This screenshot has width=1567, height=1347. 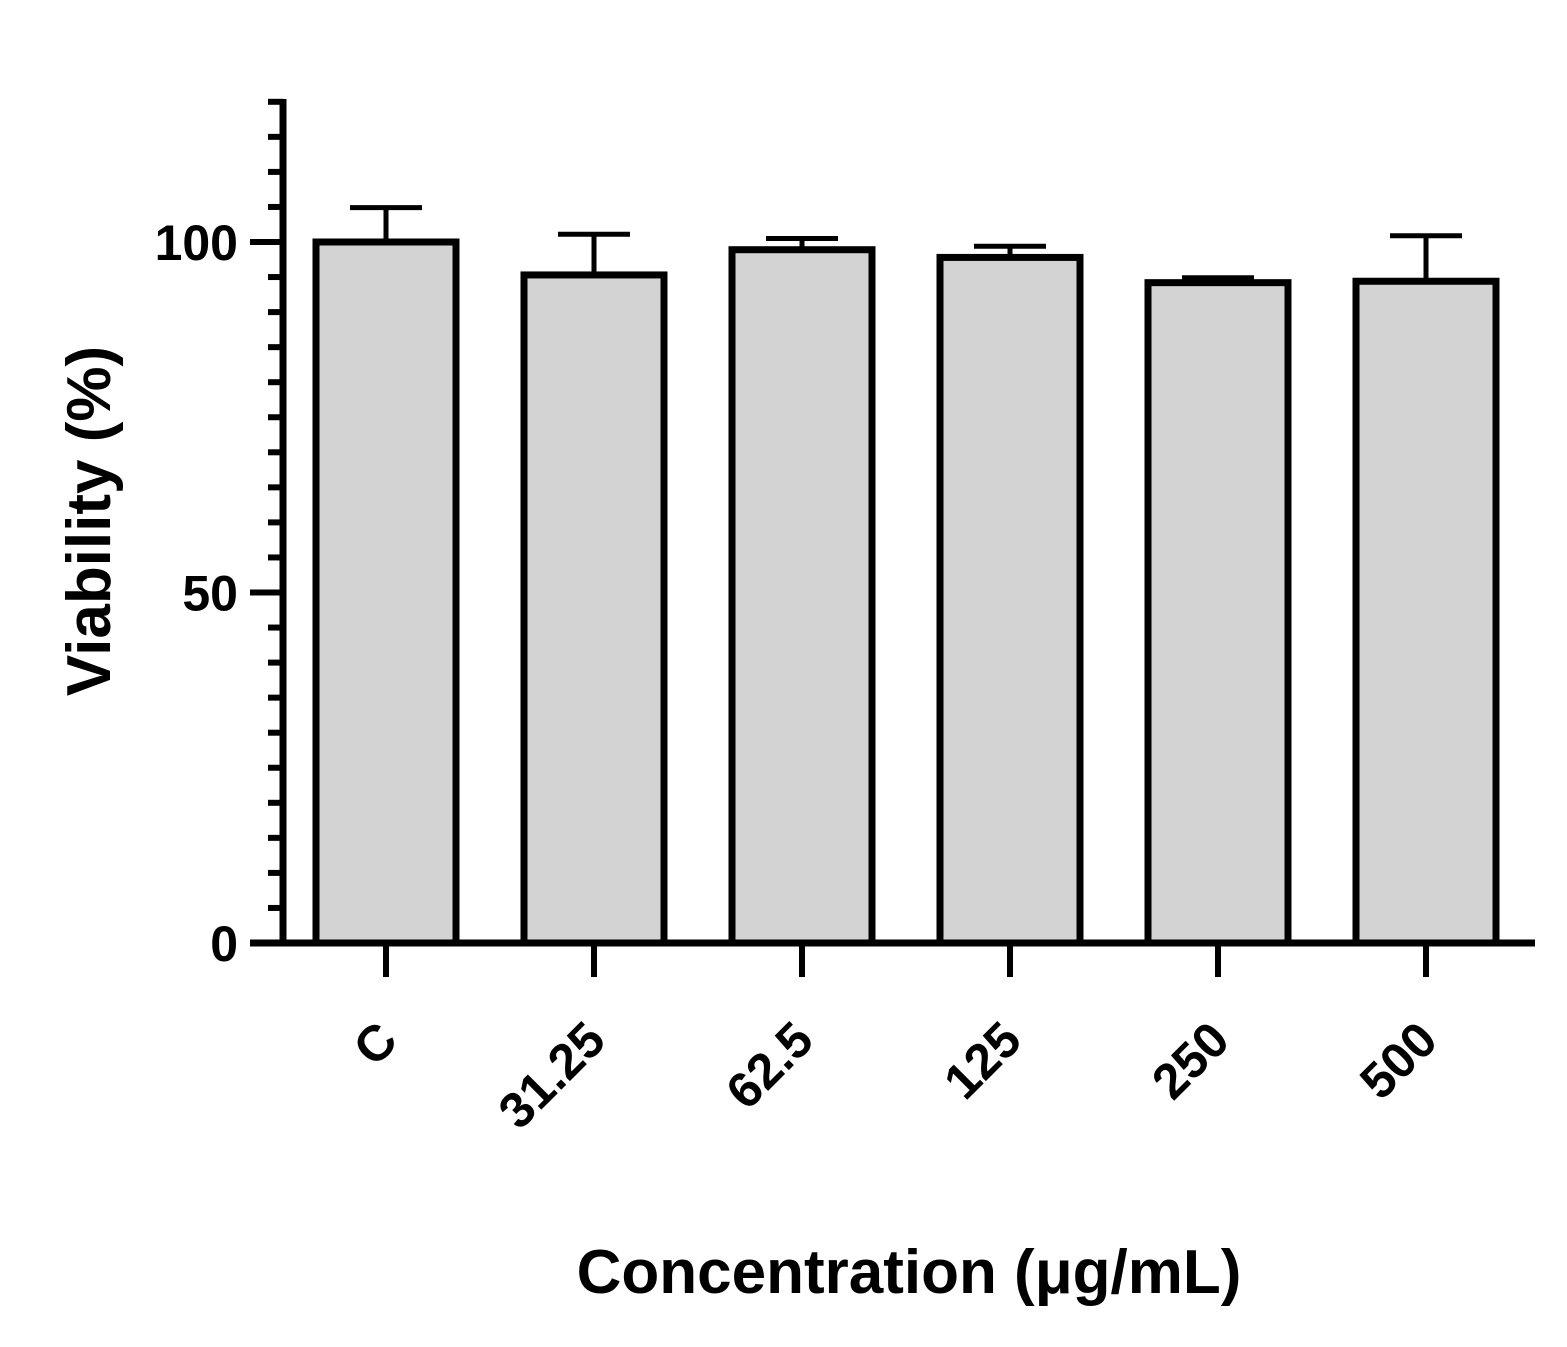 I want to click on x-tick-label-4: 250, so click(x=1190, y=1060).